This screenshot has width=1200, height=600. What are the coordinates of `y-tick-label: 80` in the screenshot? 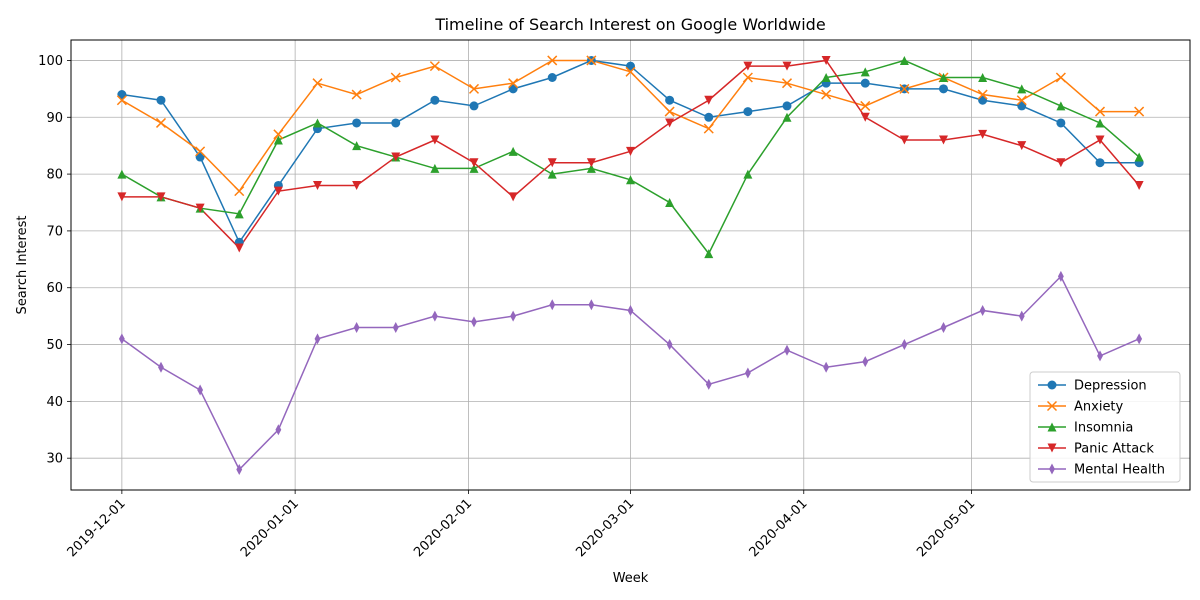 It's located at (54, 175).